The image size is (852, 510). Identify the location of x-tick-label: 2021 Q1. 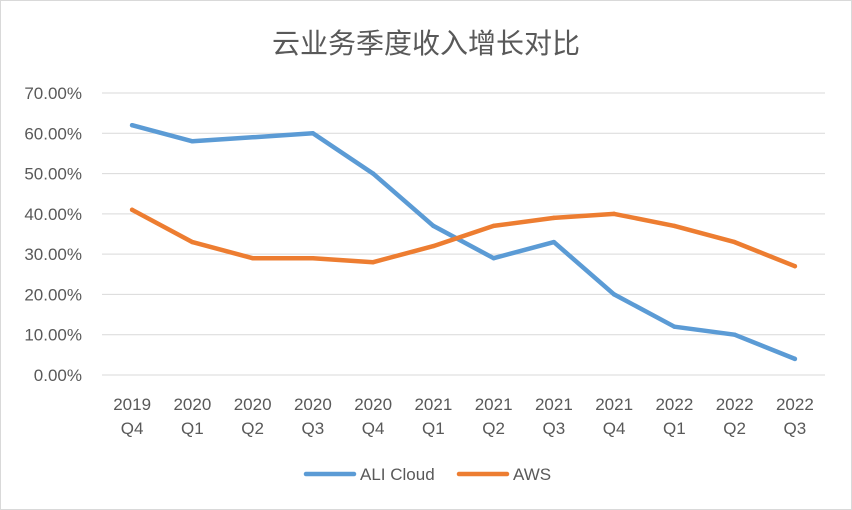
(433, 416).